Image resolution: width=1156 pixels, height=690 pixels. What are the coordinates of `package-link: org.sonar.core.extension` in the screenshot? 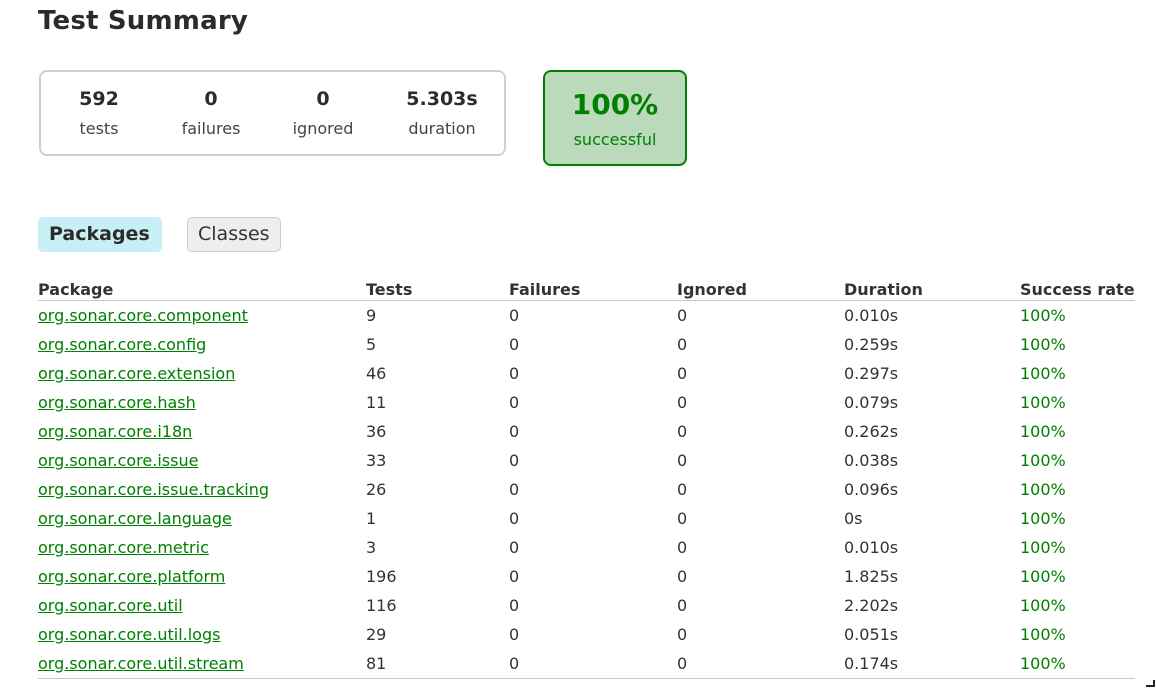 It's located at (137, 373).